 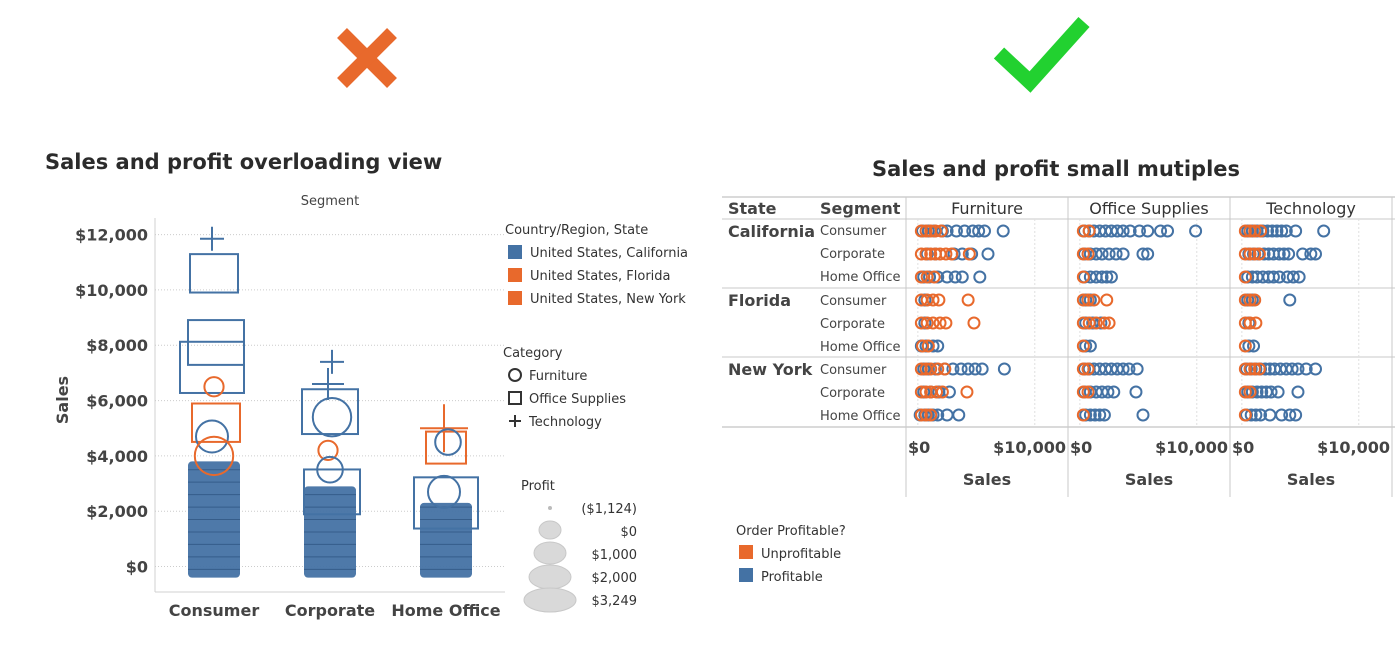 I want to click on y-tick-label: $4,000, so click(x=117, y=456).